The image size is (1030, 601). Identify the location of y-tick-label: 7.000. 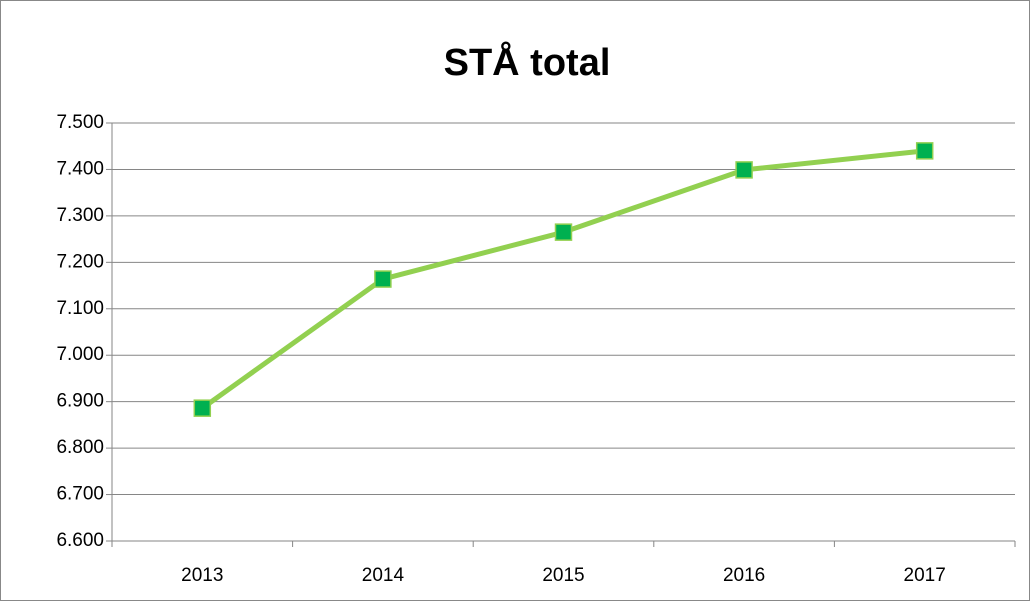
(80, 354).